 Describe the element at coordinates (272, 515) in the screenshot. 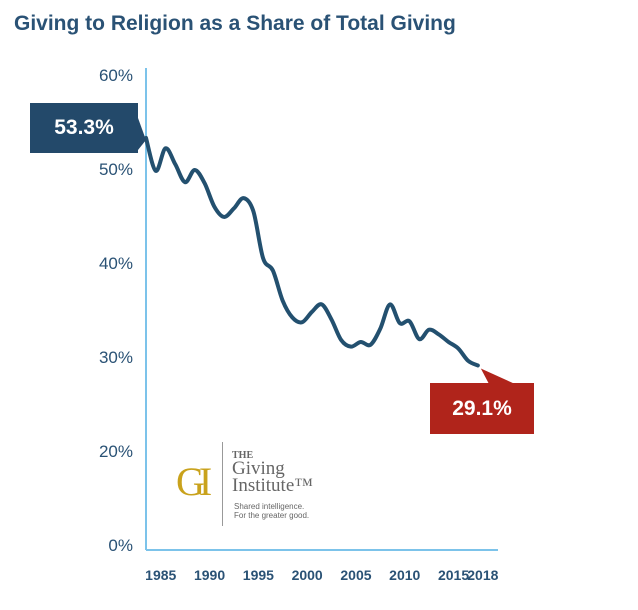

I see `logo-tagline2: For the greater good.` at that location.